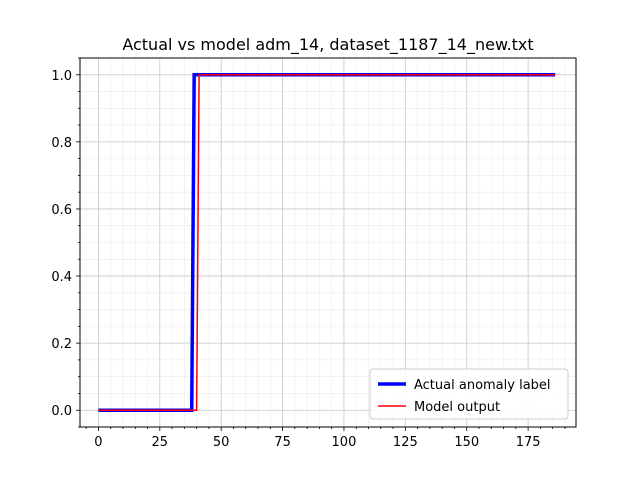 This screenshot has width=640, height=485. I want to click on x-tick-label: 50, so click(221, 442).